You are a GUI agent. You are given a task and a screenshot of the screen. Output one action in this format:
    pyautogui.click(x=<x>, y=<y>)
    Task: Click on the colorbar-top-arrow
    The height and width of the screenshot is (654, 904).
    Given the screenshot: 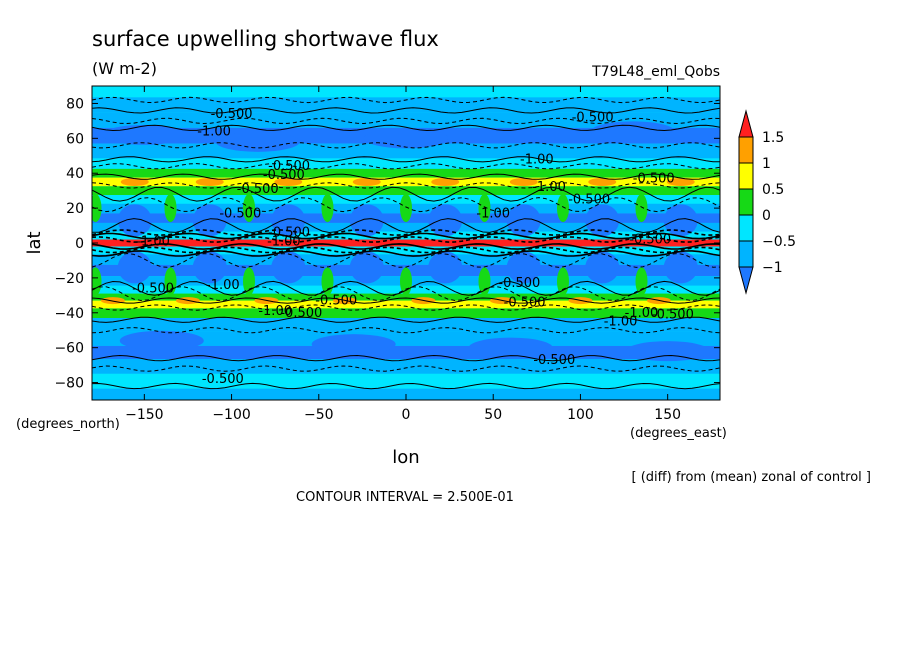 What is the action you would take?
    pyautogui.click(x=746, y=123)
    